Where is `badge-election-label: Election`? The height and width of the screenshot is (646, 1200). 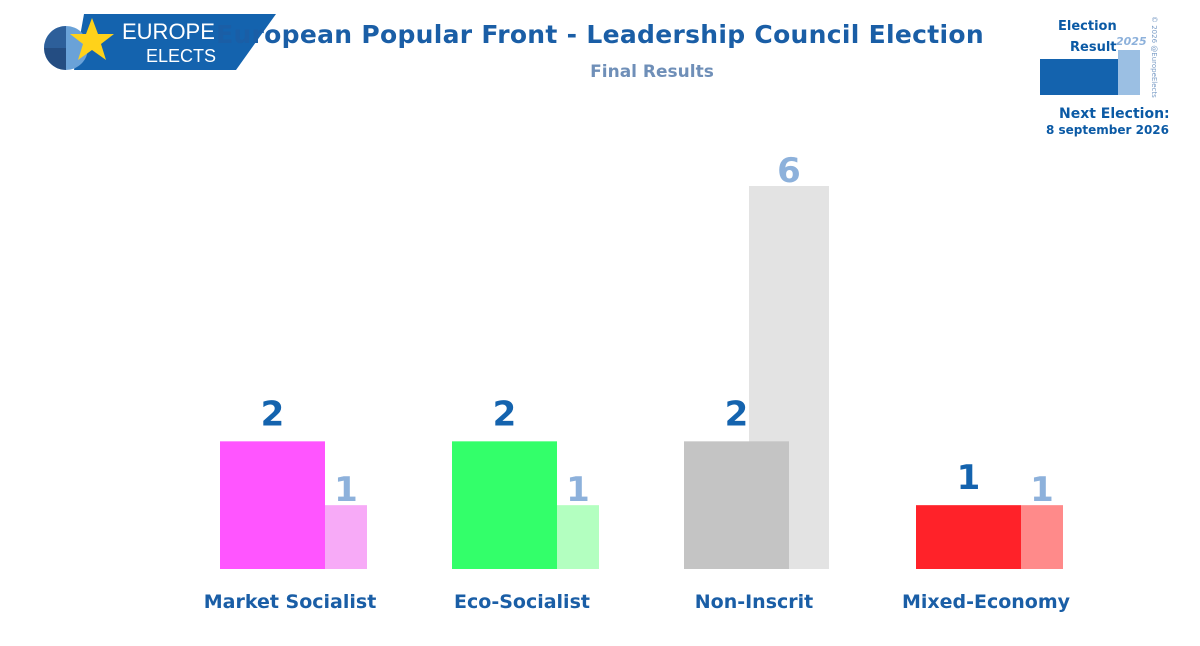
badge-election-label: Election is located at coordinates (1087, 26).